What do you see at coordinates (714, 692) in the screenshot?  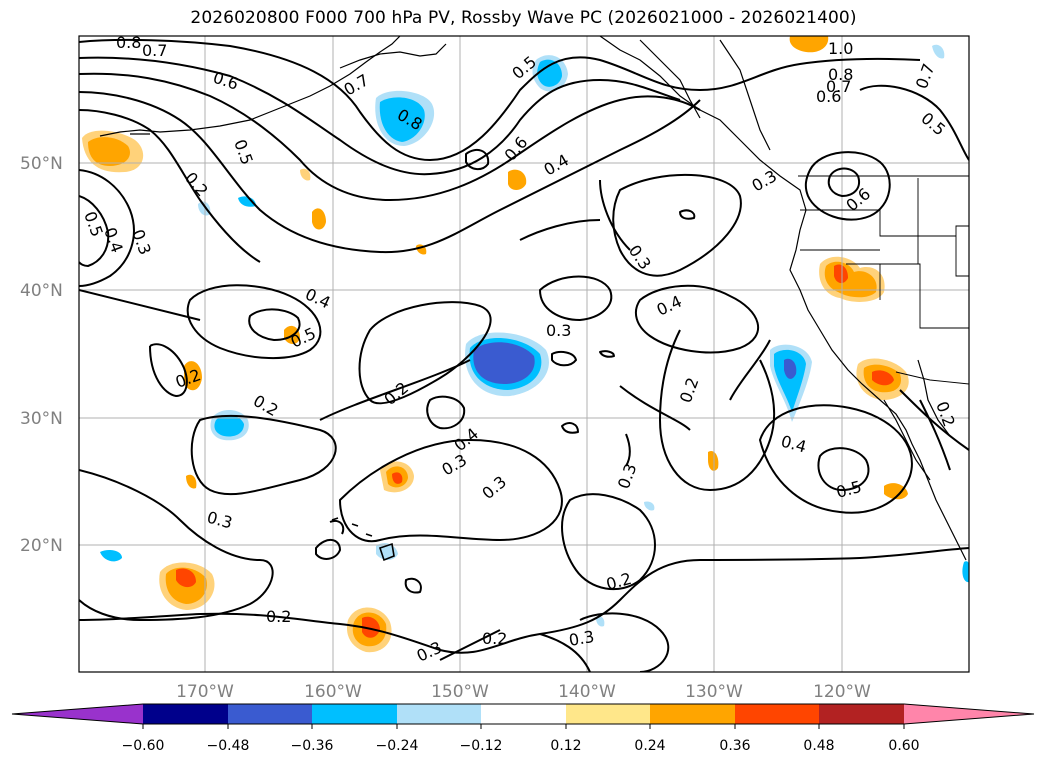 I see `lon-label-130w: 130°W` at bounding box center [714, 692].